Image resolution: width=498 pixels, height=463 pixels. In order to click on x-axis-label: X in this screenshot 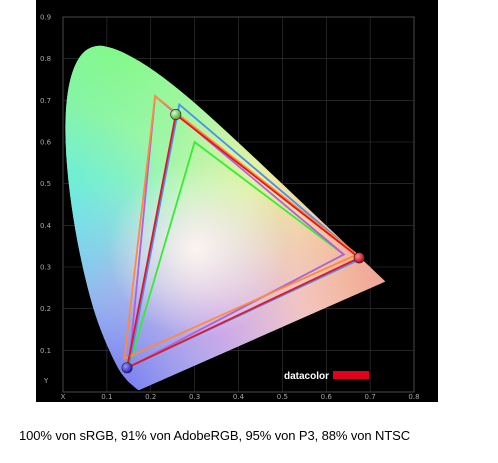, I will do `click(63, 397)`.